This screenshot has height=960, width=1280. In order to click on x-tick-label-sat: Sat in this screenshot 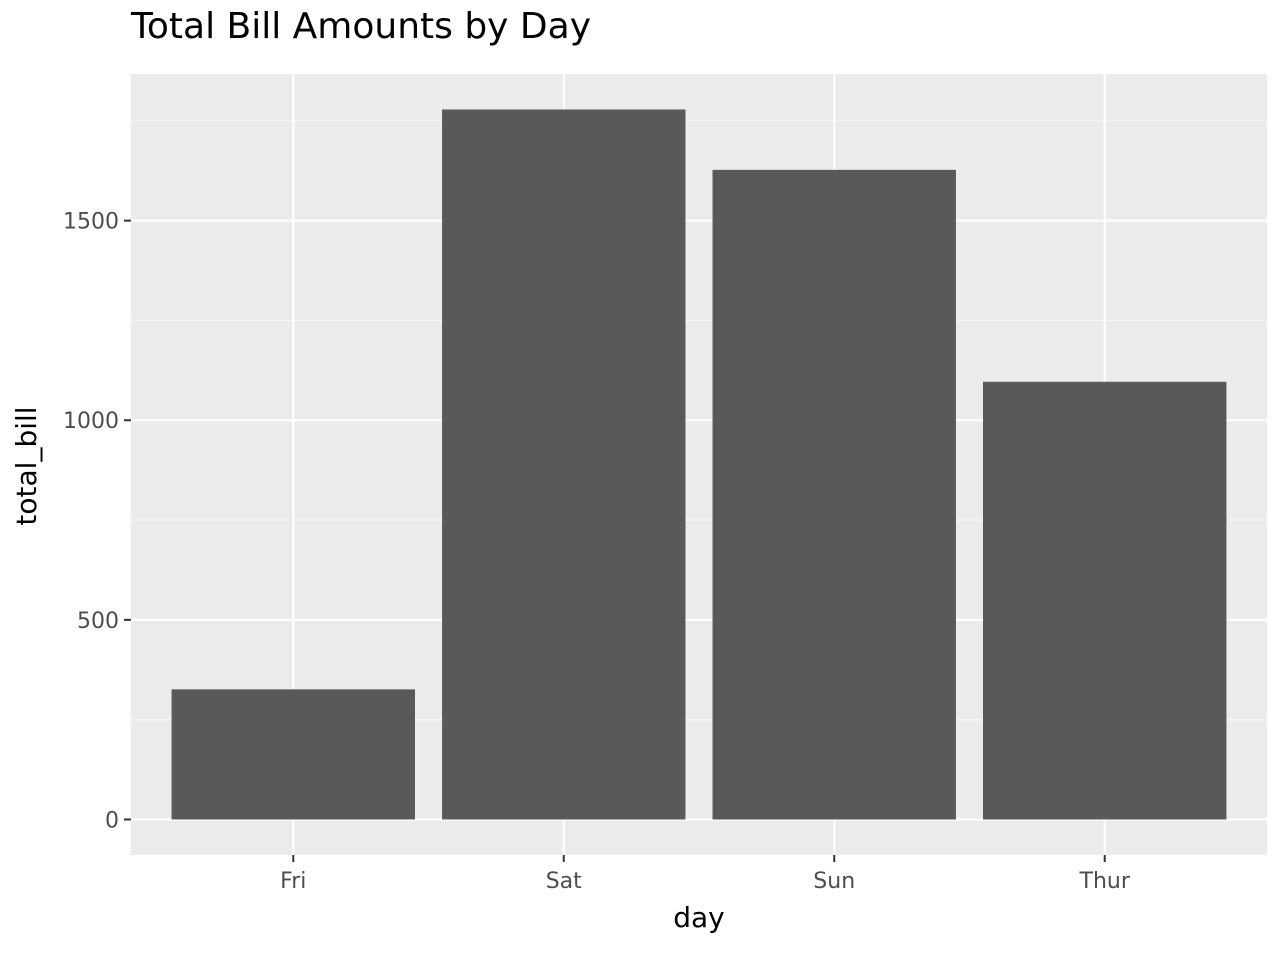, I will do `click(564, 881)`.